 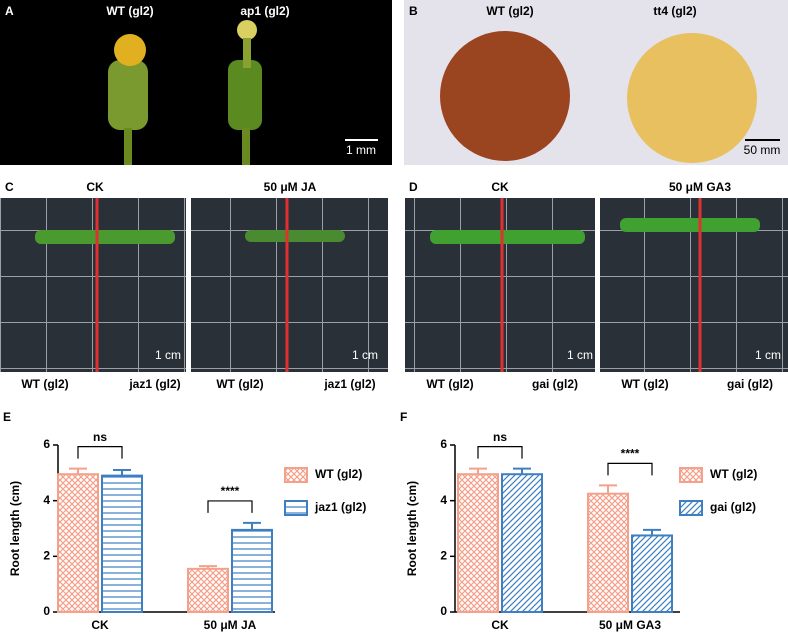 What do you see at coordinates (9, 187) in the screenshot?
I see `panel-letter: C` at bounding box center [9, 187].